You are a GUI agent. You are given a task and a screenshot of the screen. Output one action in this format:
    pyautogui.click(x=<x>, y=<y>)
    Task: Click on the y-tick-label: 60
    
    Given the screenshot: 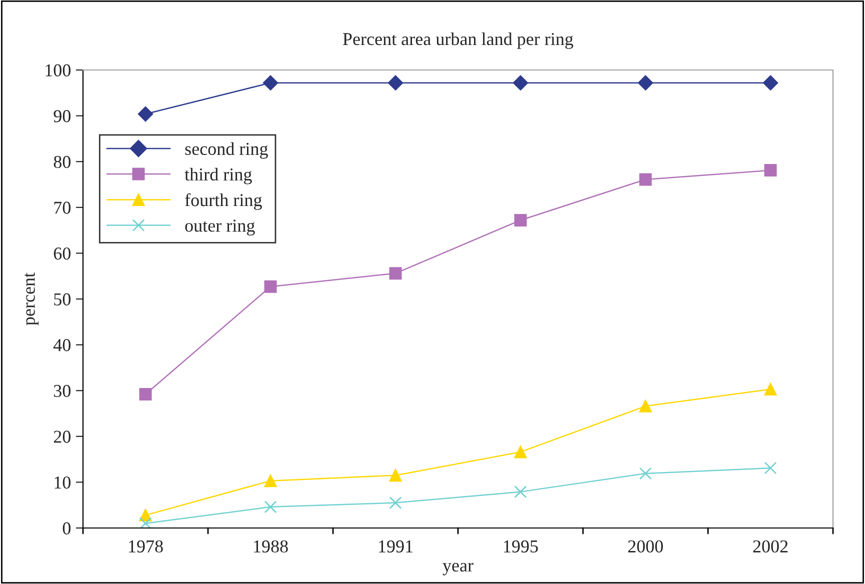 What is the action you would take?
    pyautogui.click(x=62, y=253)
    